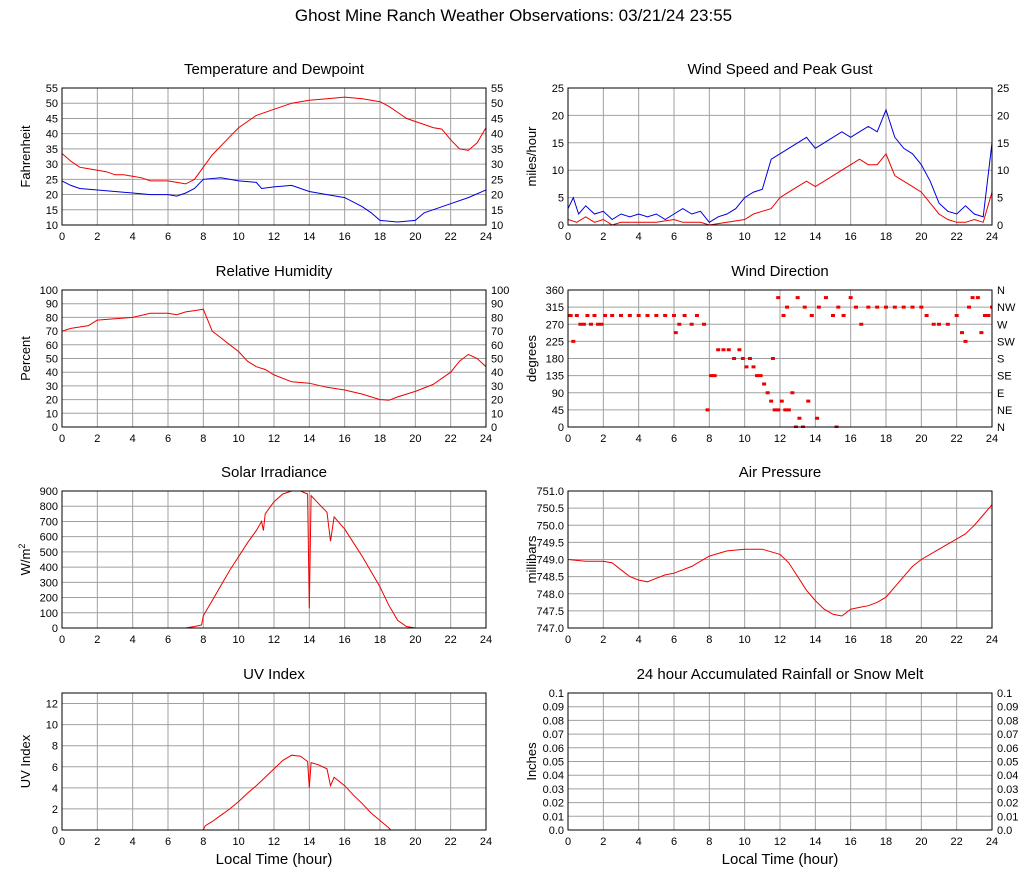 This screenshot has width=1027, height=878. What do you see at coordinates (1004, 377) in the screenshot?
I see `y-right-tick-label: SE` at bounding box center [1004, 377].